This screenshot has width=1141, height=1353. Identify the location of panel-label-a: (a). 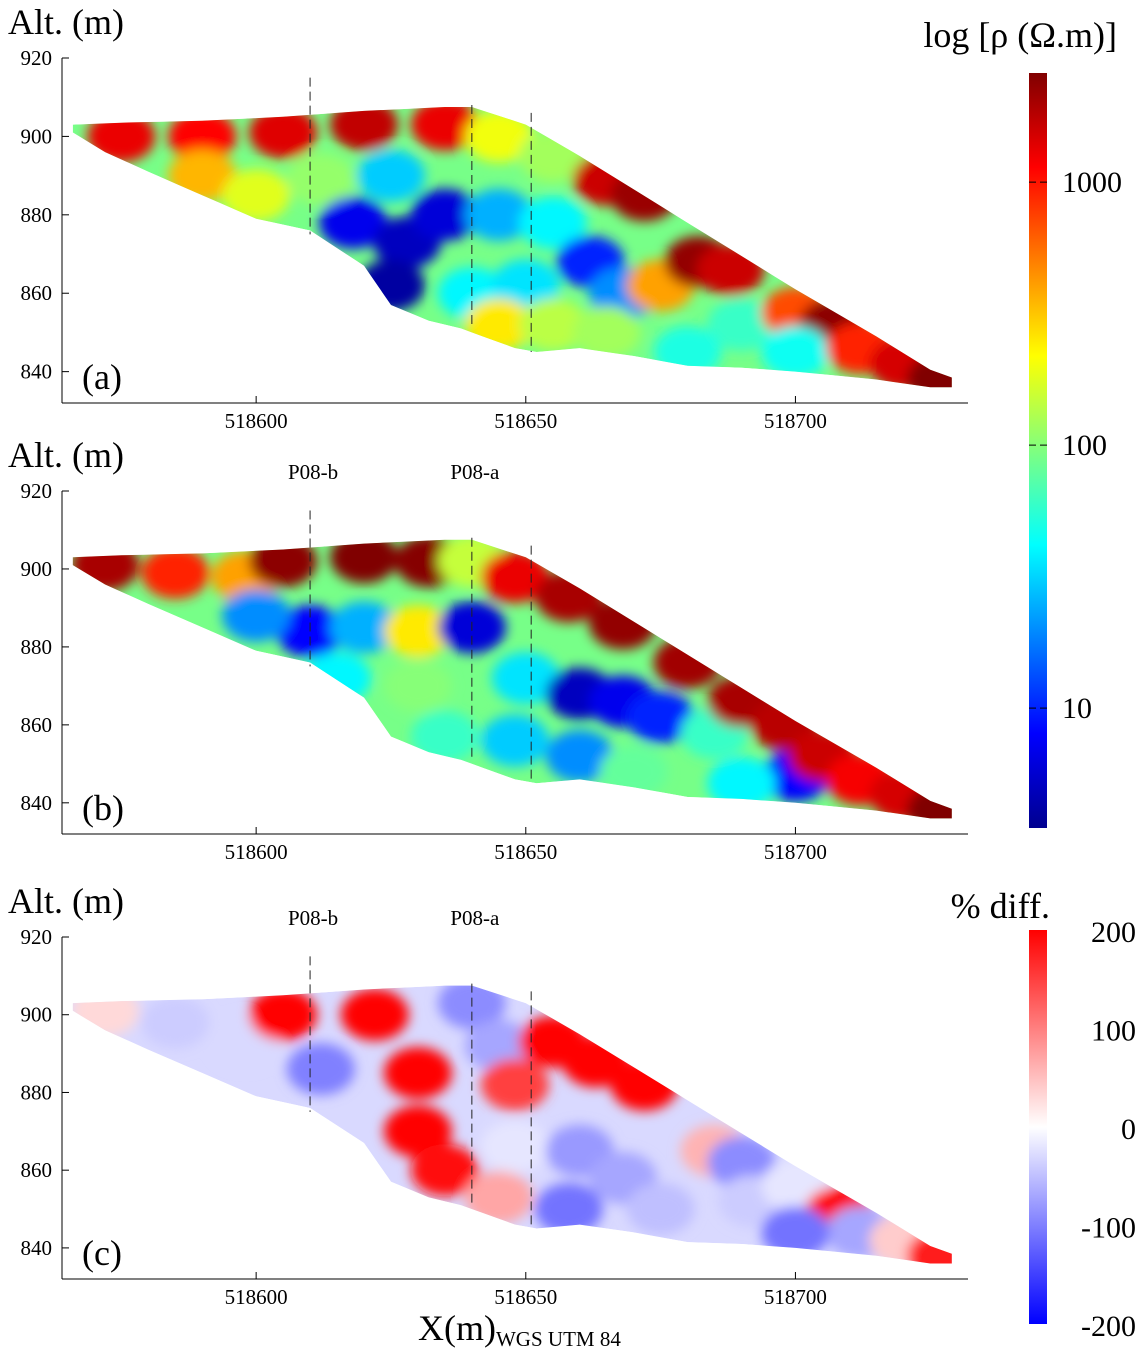
(102, 377).